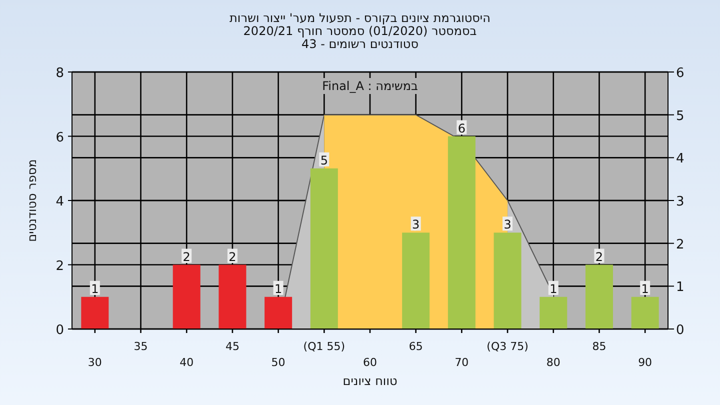 The width and height of the screenshot is (720, 405). Describe the element at coordinates (370, 86) in the screenshot. I see `series-label: Final_A : במשימה` at that location.